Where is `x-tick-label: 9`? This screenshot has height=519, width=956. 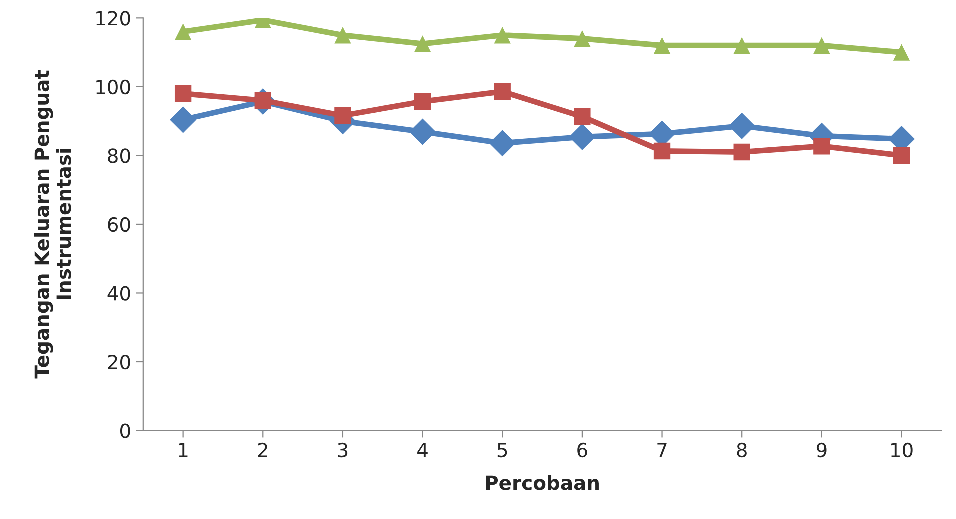
x-tick-label: 9 is located at coordinates (821, 450).